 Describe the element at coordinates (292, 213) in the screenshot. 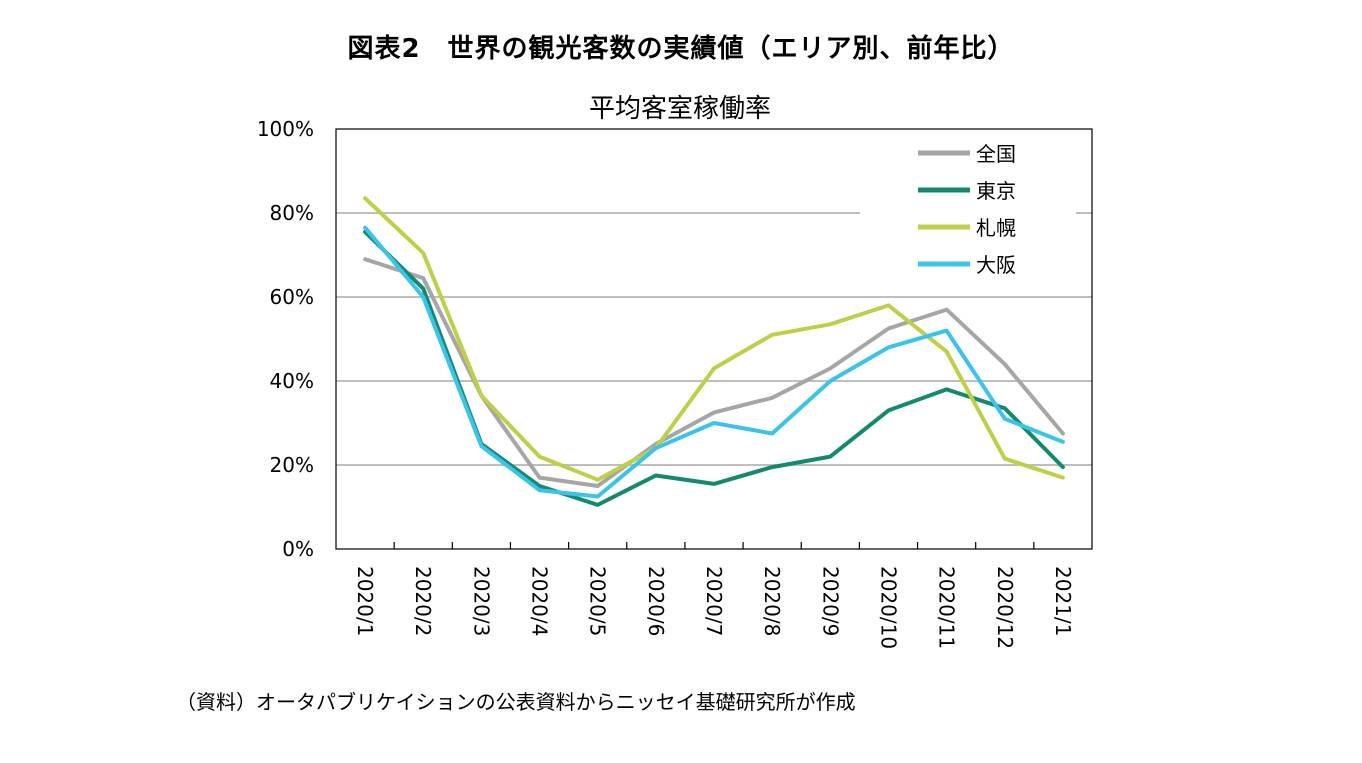

I see `y-tick-label: 80%` at that location.